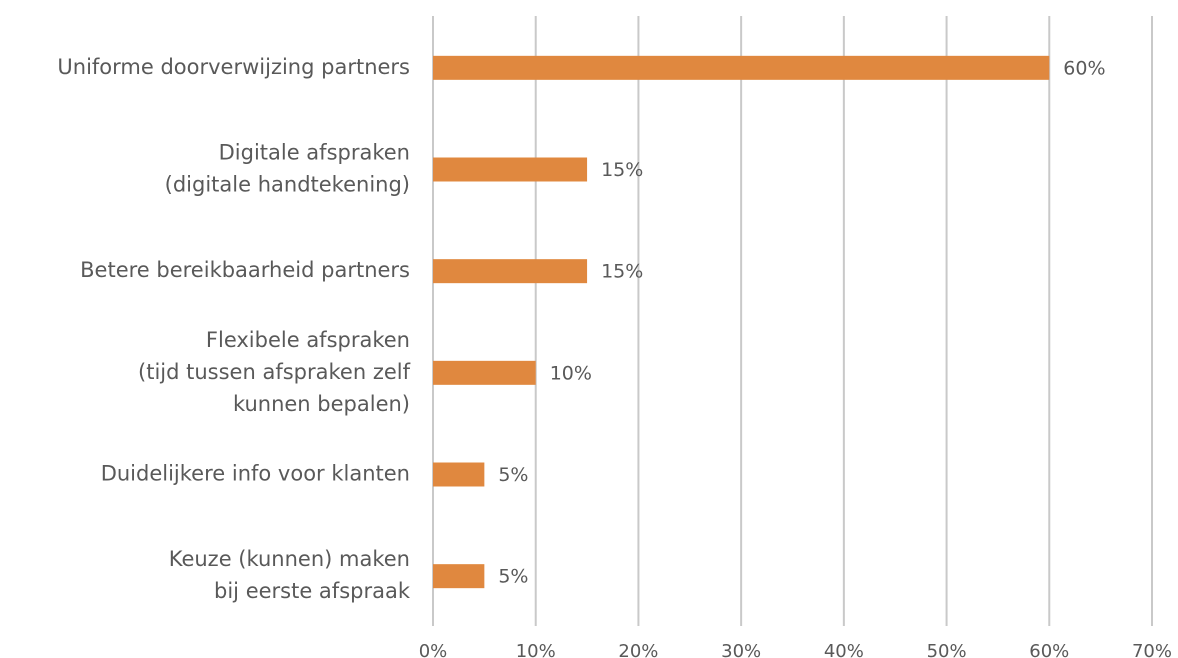  I want to click on data-label: 10%, so click(571, 373).